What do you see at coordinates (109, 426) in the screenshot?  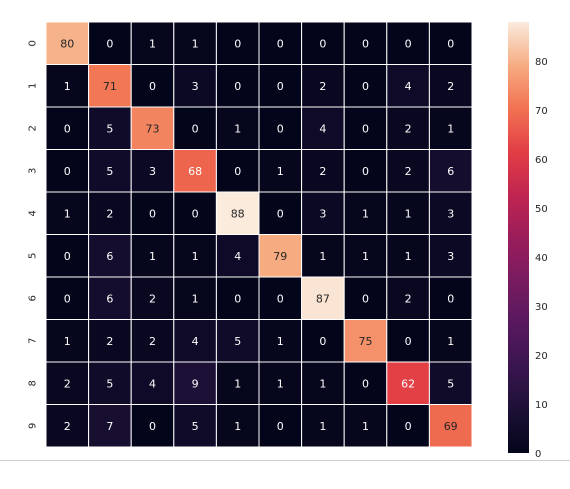 I see `cell-value-label: 7` at bounding box center [109, 426].